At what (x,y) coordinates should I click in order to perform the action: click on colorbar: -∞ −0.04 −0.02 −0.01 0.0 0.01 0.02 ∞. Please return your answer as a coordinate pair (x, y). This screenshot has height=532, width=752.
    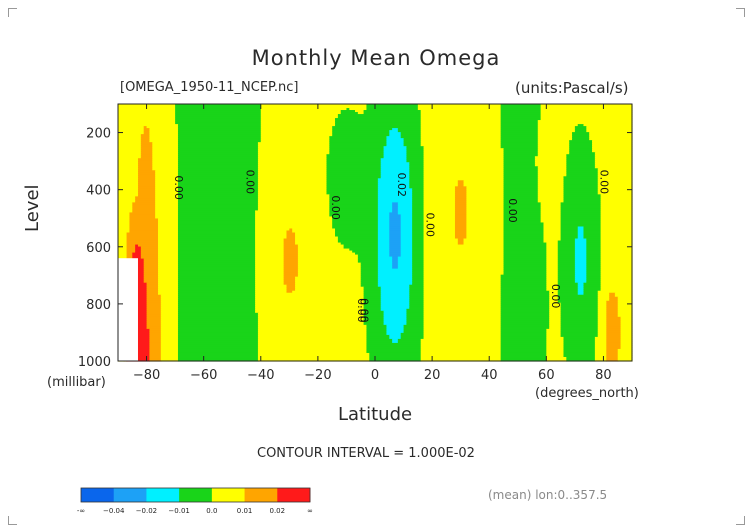
    Looking at the image, I should click on (195, 501).